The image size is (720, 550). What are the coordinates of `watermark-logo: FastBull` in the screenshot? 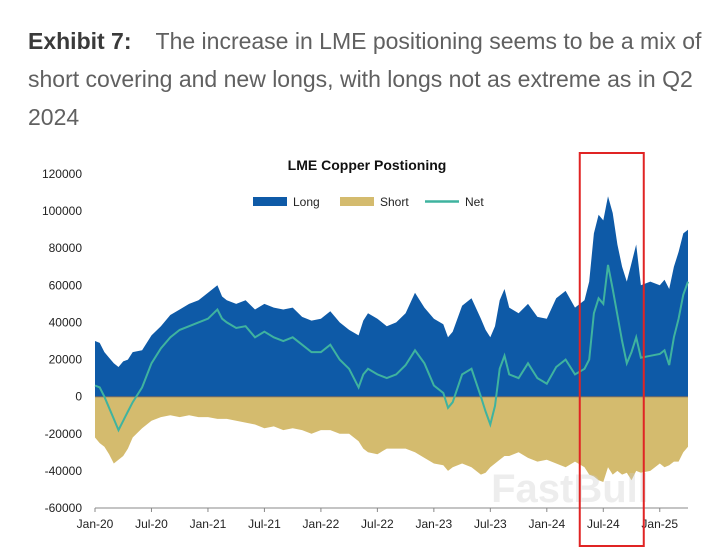 It's located at (570, 489).